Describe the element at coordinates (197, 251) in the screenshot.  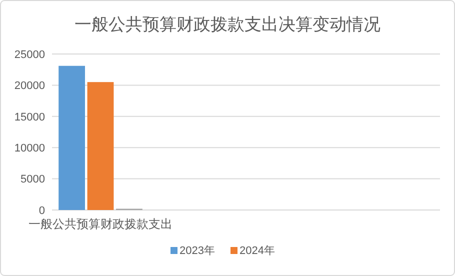
I see `legend-label: 2023年` at that location.